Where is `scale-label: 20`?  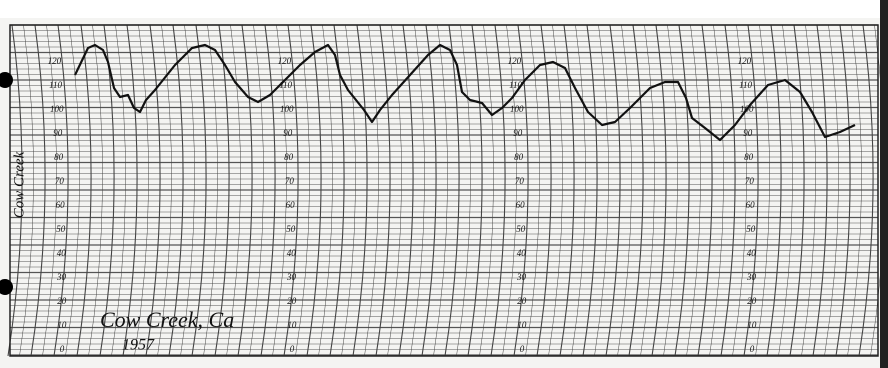
scale-label: 20 is located at coordinates (752, 301).